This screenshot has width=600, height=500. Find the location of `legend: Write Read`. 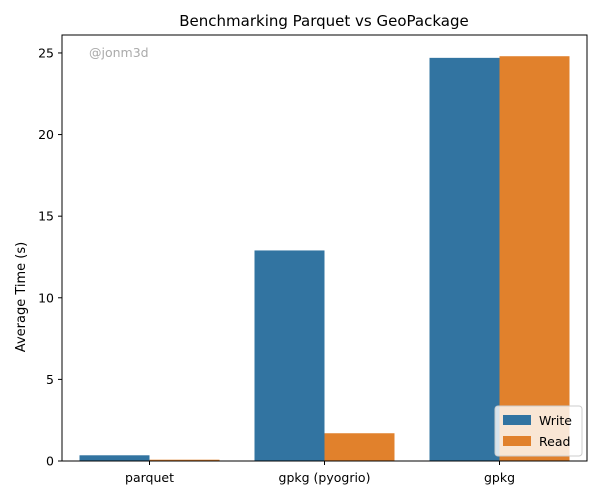

legend: Write Read is located at coordinates (538, 431).